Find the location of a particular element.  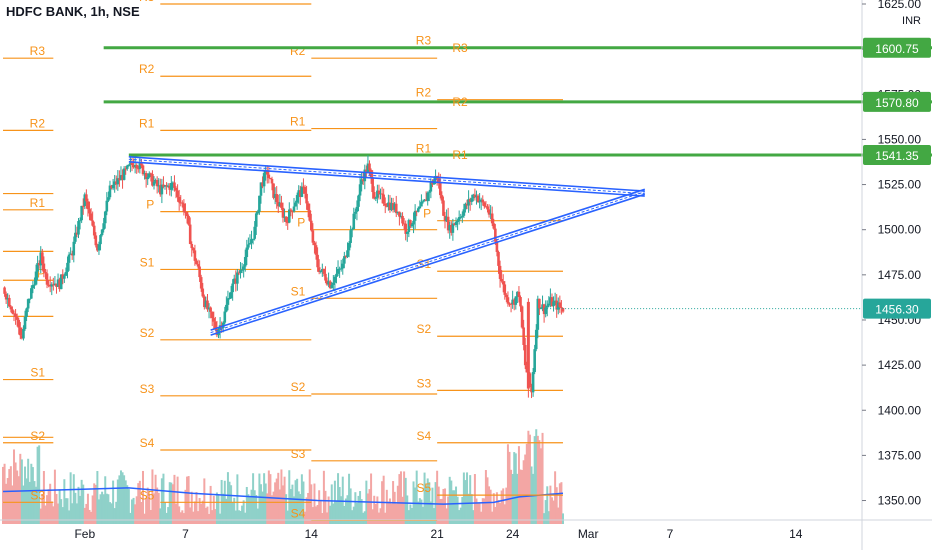

triangle-upper-edge-top is located at coordinates (386, 173).